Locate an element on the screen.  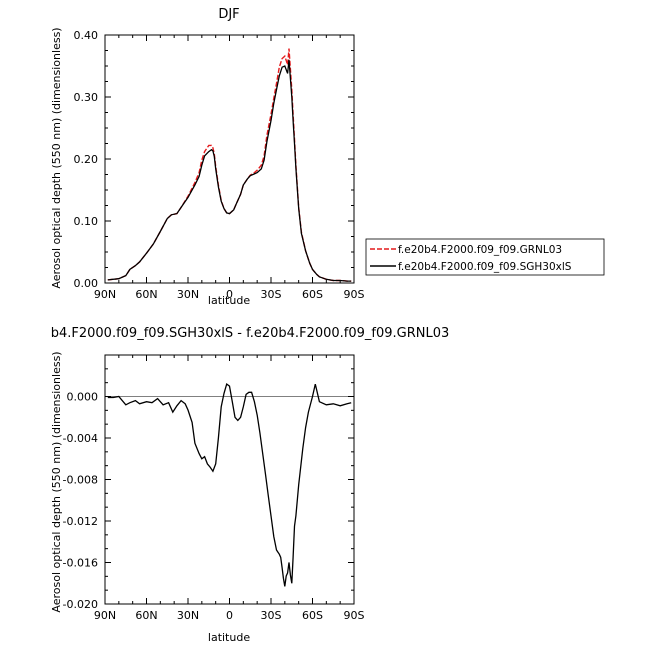
plot-frame is located at coordinates (229, 159).